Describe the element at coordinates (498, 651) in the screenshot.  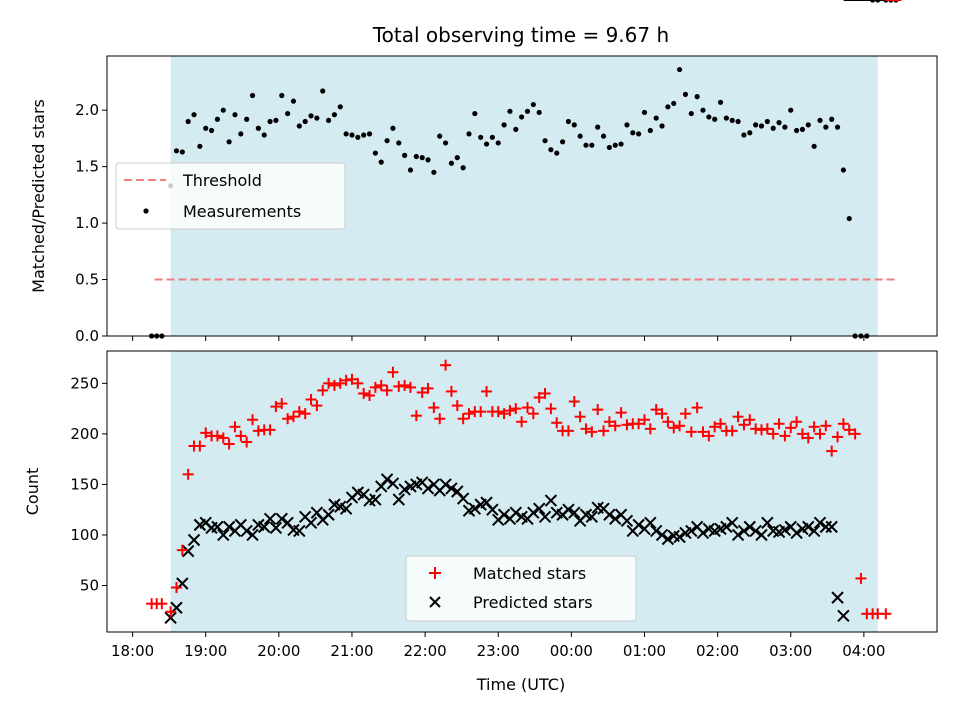
I see `x-tick-label: 23:00` at that location.